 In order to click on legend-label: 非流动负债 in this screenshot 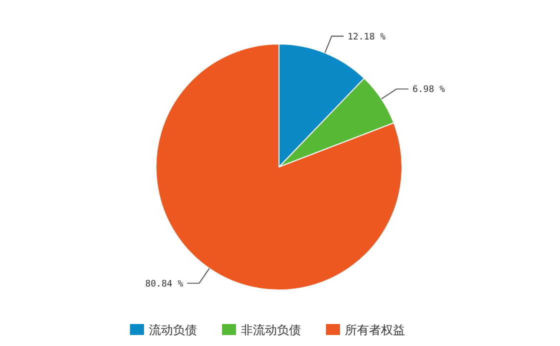, I will do `click(271, 330)`.